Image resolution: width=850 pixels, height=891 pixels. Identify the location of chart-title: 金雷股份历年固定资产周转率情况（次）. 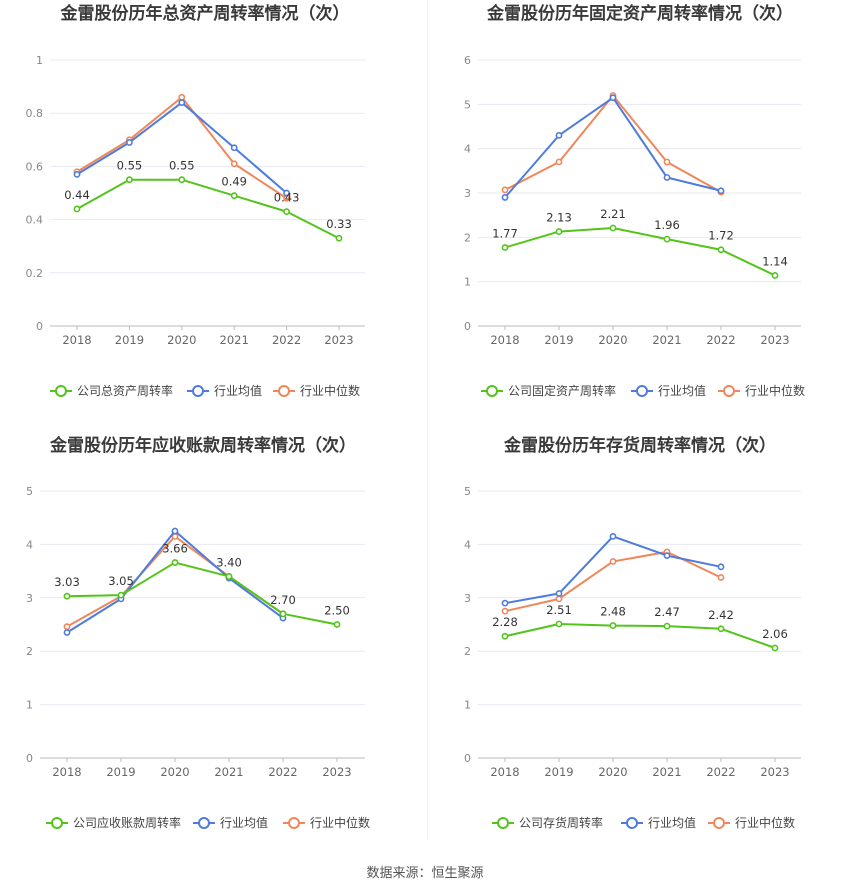
(639, 13).